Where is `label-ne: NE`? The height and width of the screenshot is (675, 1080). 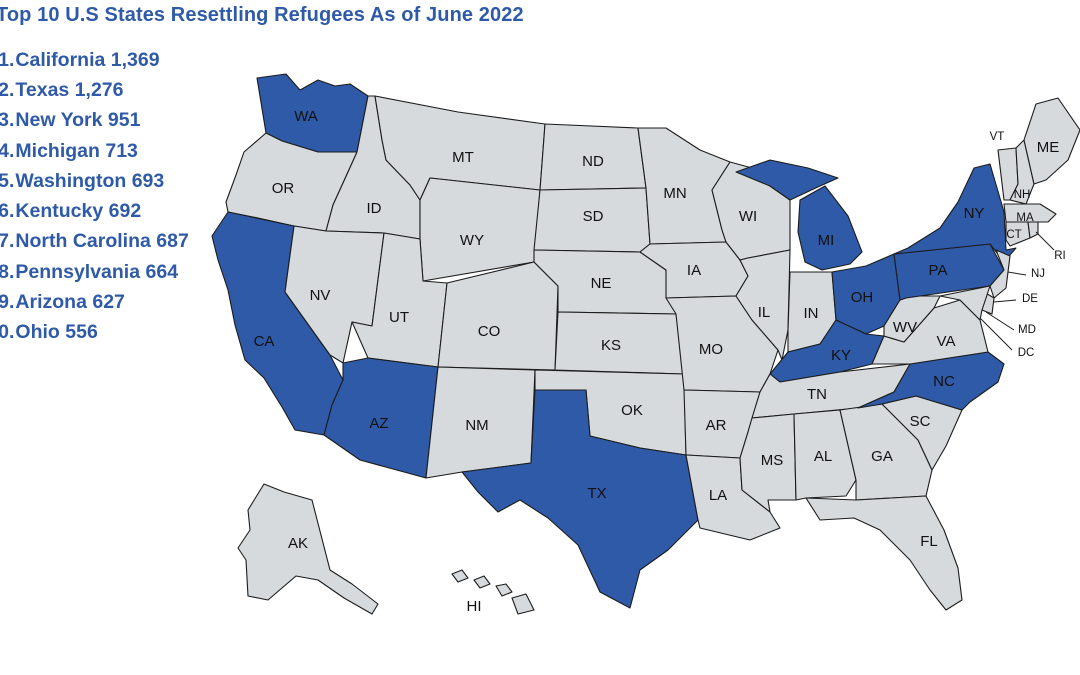
label-ne: NE is located at coordinates (601, 283).